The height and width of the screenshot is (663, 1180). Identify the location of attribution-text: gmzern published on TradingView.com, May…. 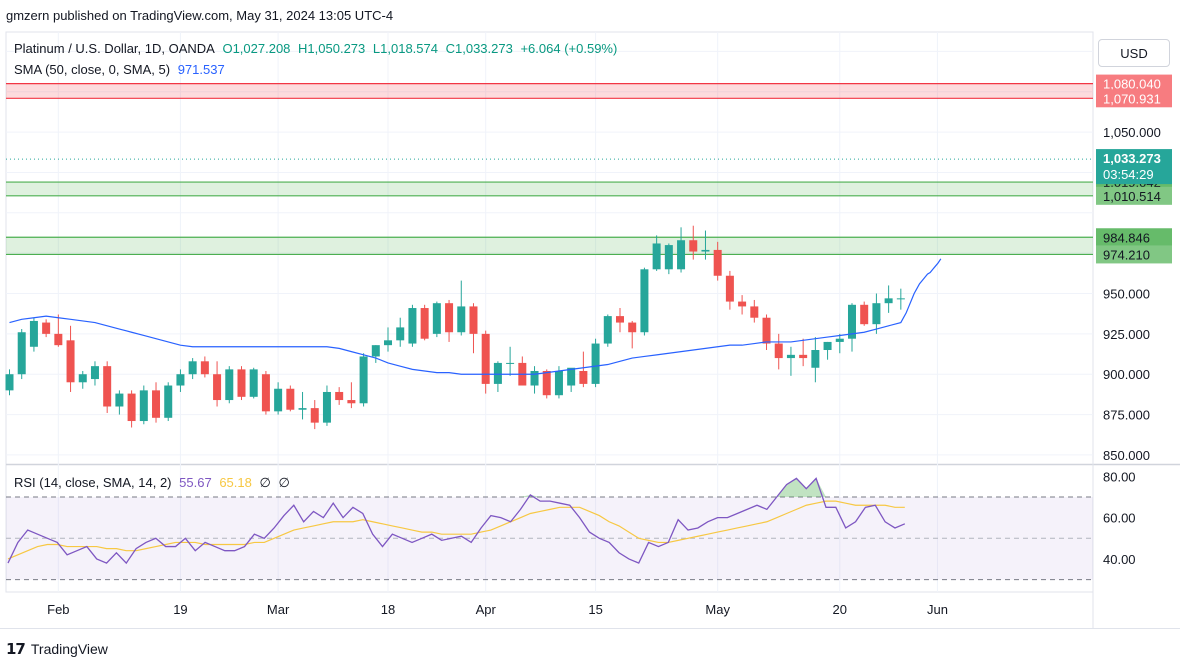
(200, 15).